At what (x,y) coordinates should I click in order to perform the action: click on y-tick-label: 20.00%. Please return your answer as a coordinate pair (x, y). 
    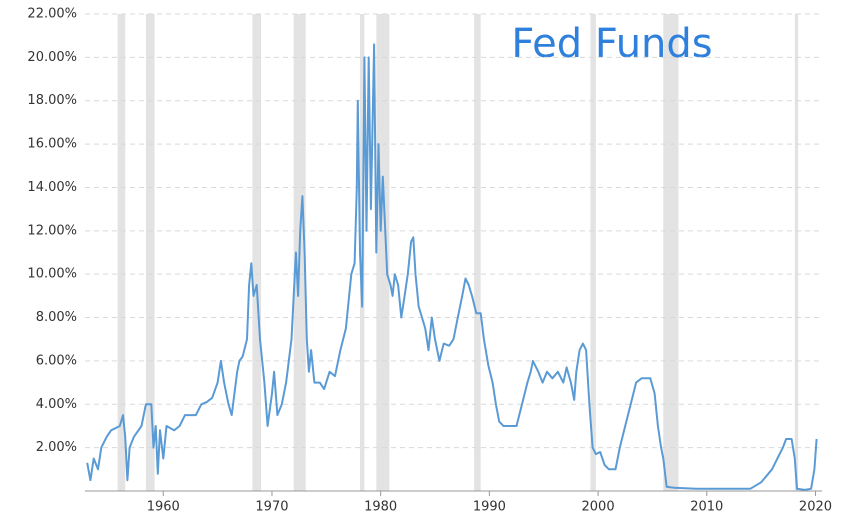
    Looking at the image, I should click on (52, 57).